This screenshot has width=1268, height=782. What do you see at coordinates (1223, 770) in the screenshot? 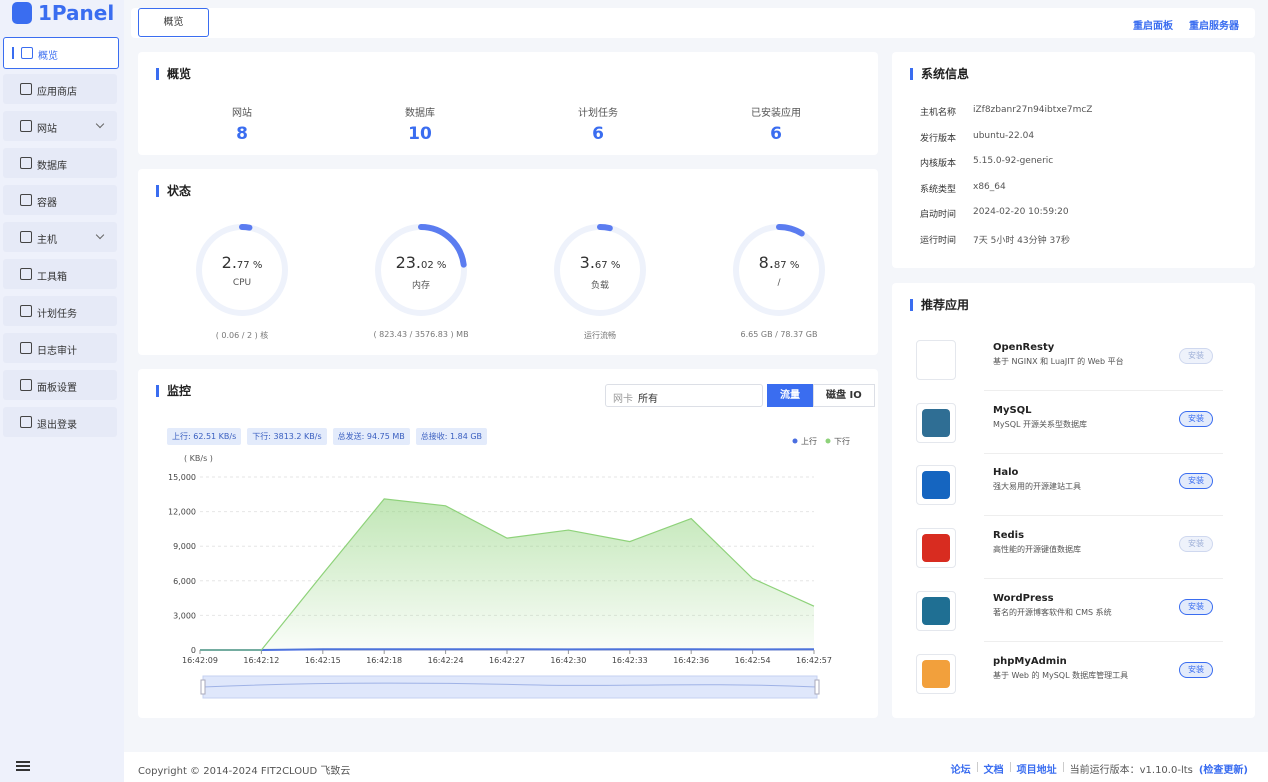
I see `update-link: (检查更新)` at bounding box center [1223, 770].